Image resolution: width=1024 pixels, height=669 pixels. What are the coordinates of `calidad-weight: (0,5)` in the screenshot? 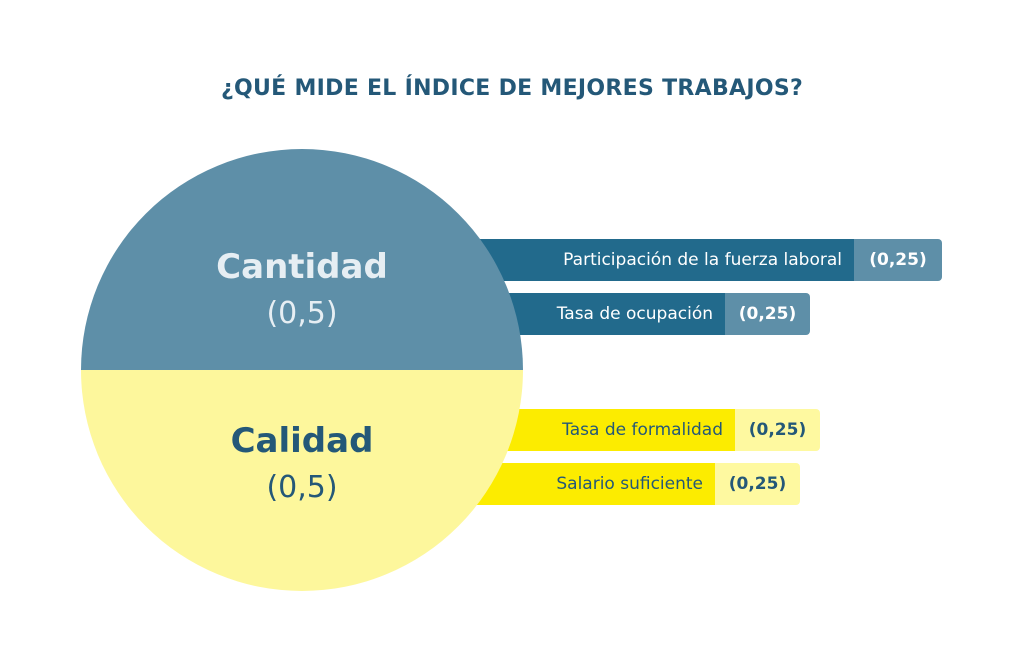 It's located at (302, 487).